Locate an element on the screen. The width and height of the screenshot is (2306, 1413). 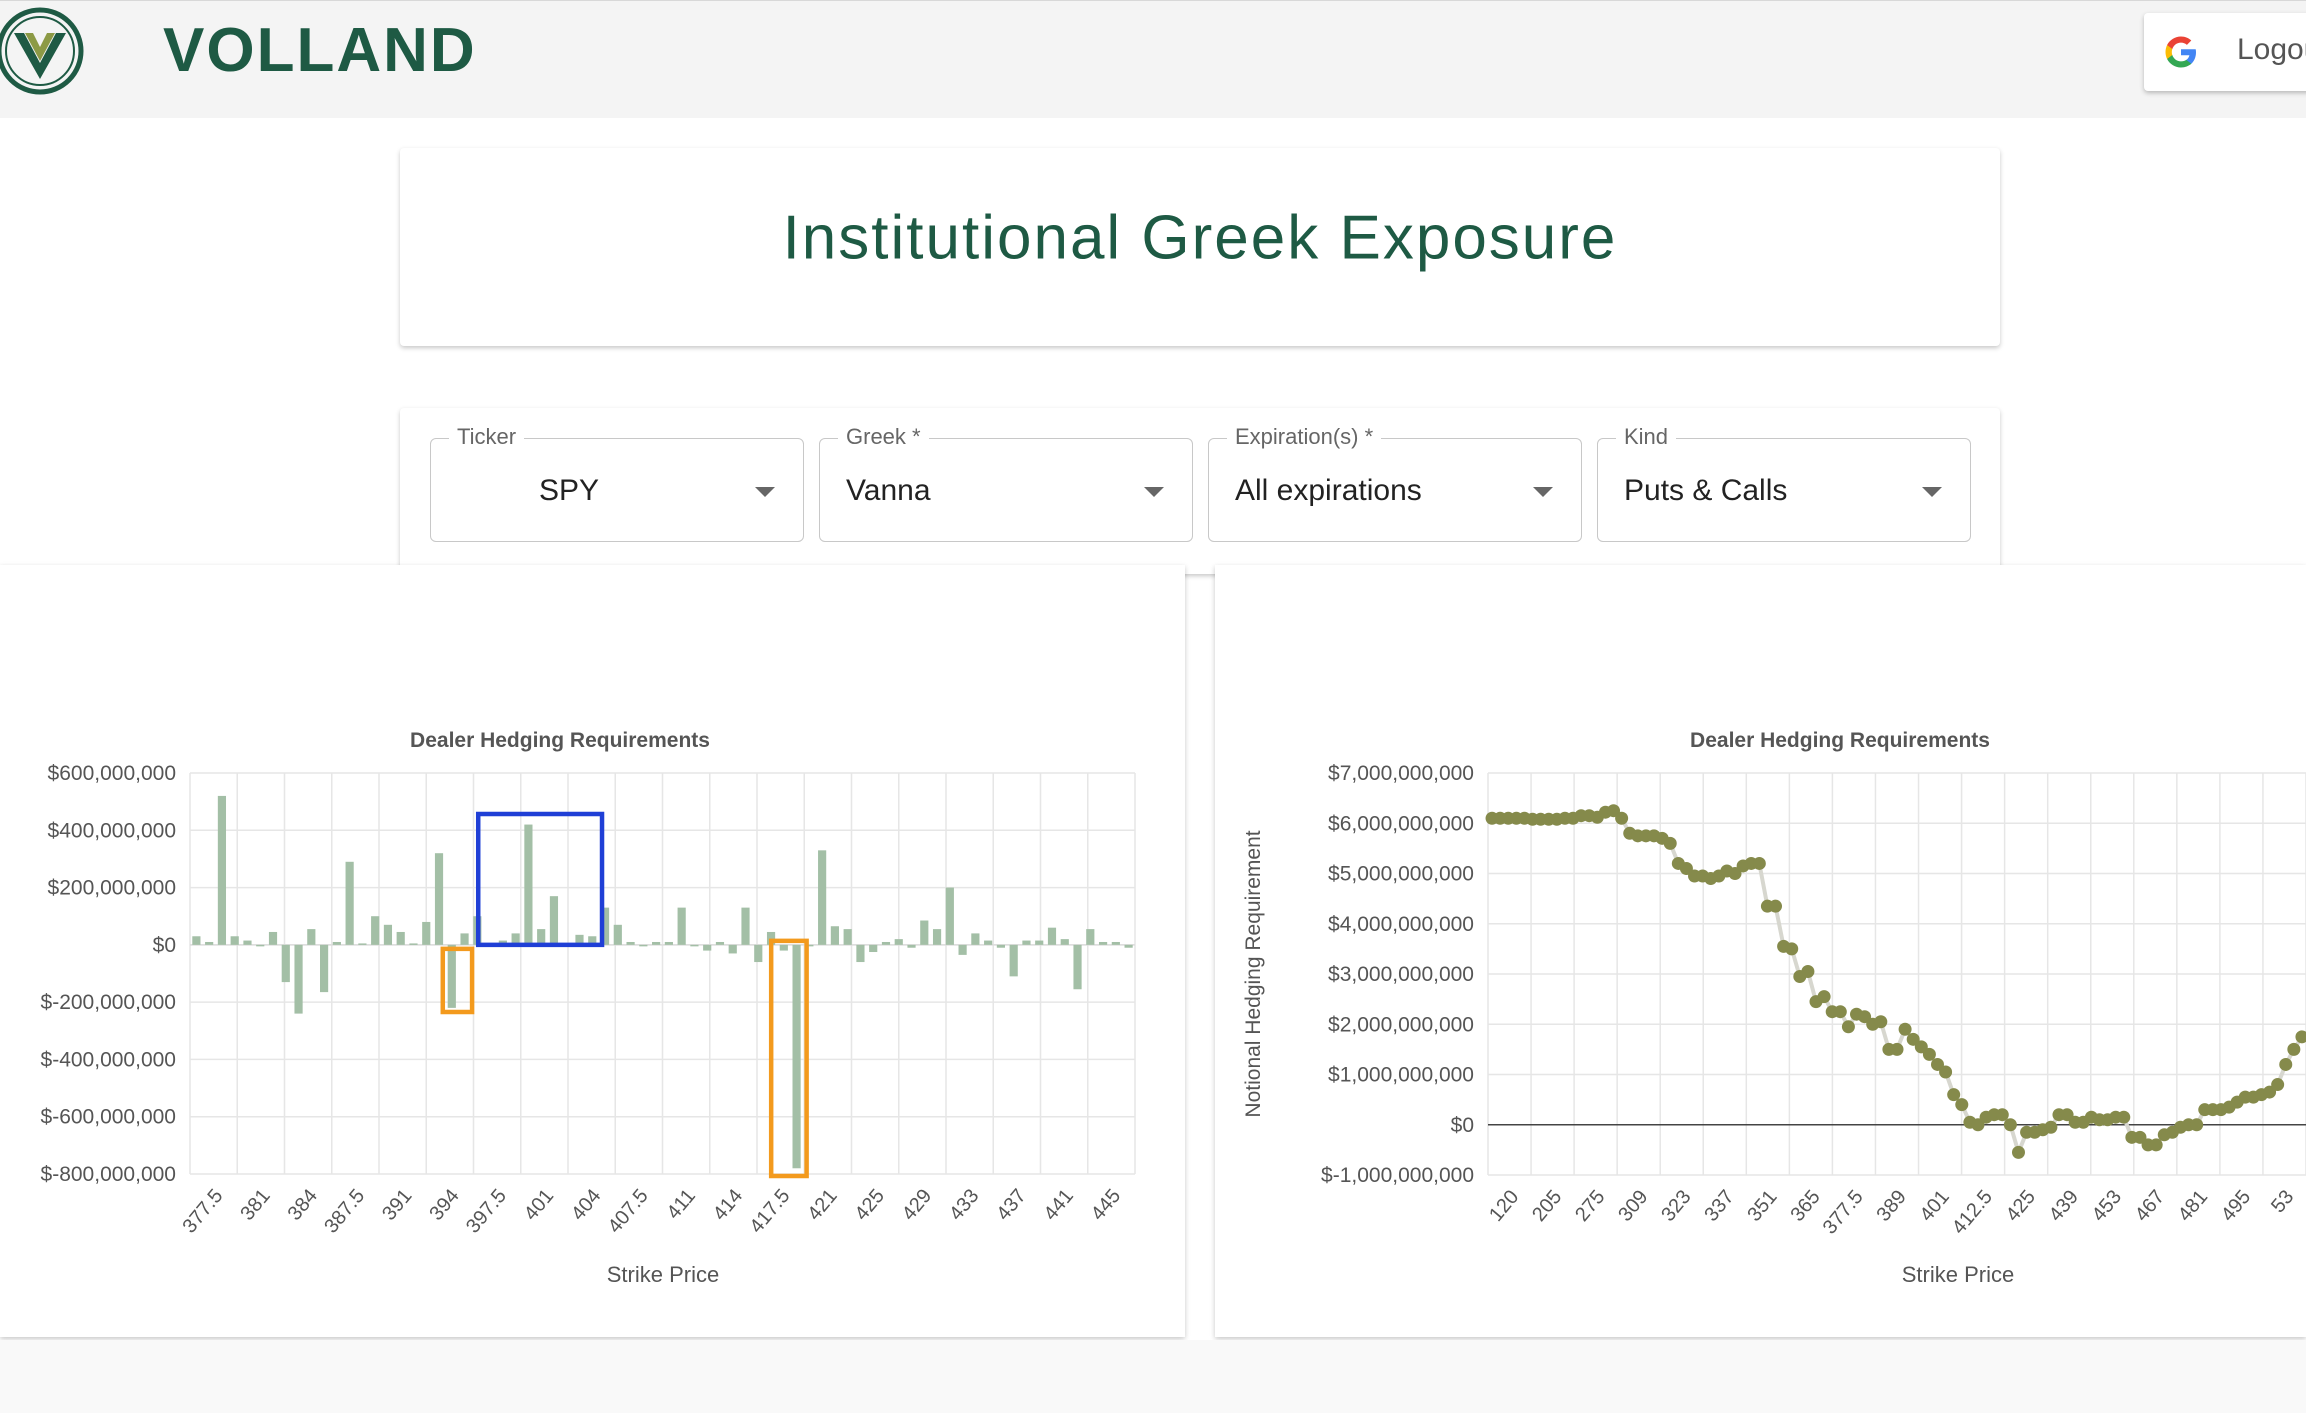
x-tick-label: 404 is located at coordinates (586, 1205).